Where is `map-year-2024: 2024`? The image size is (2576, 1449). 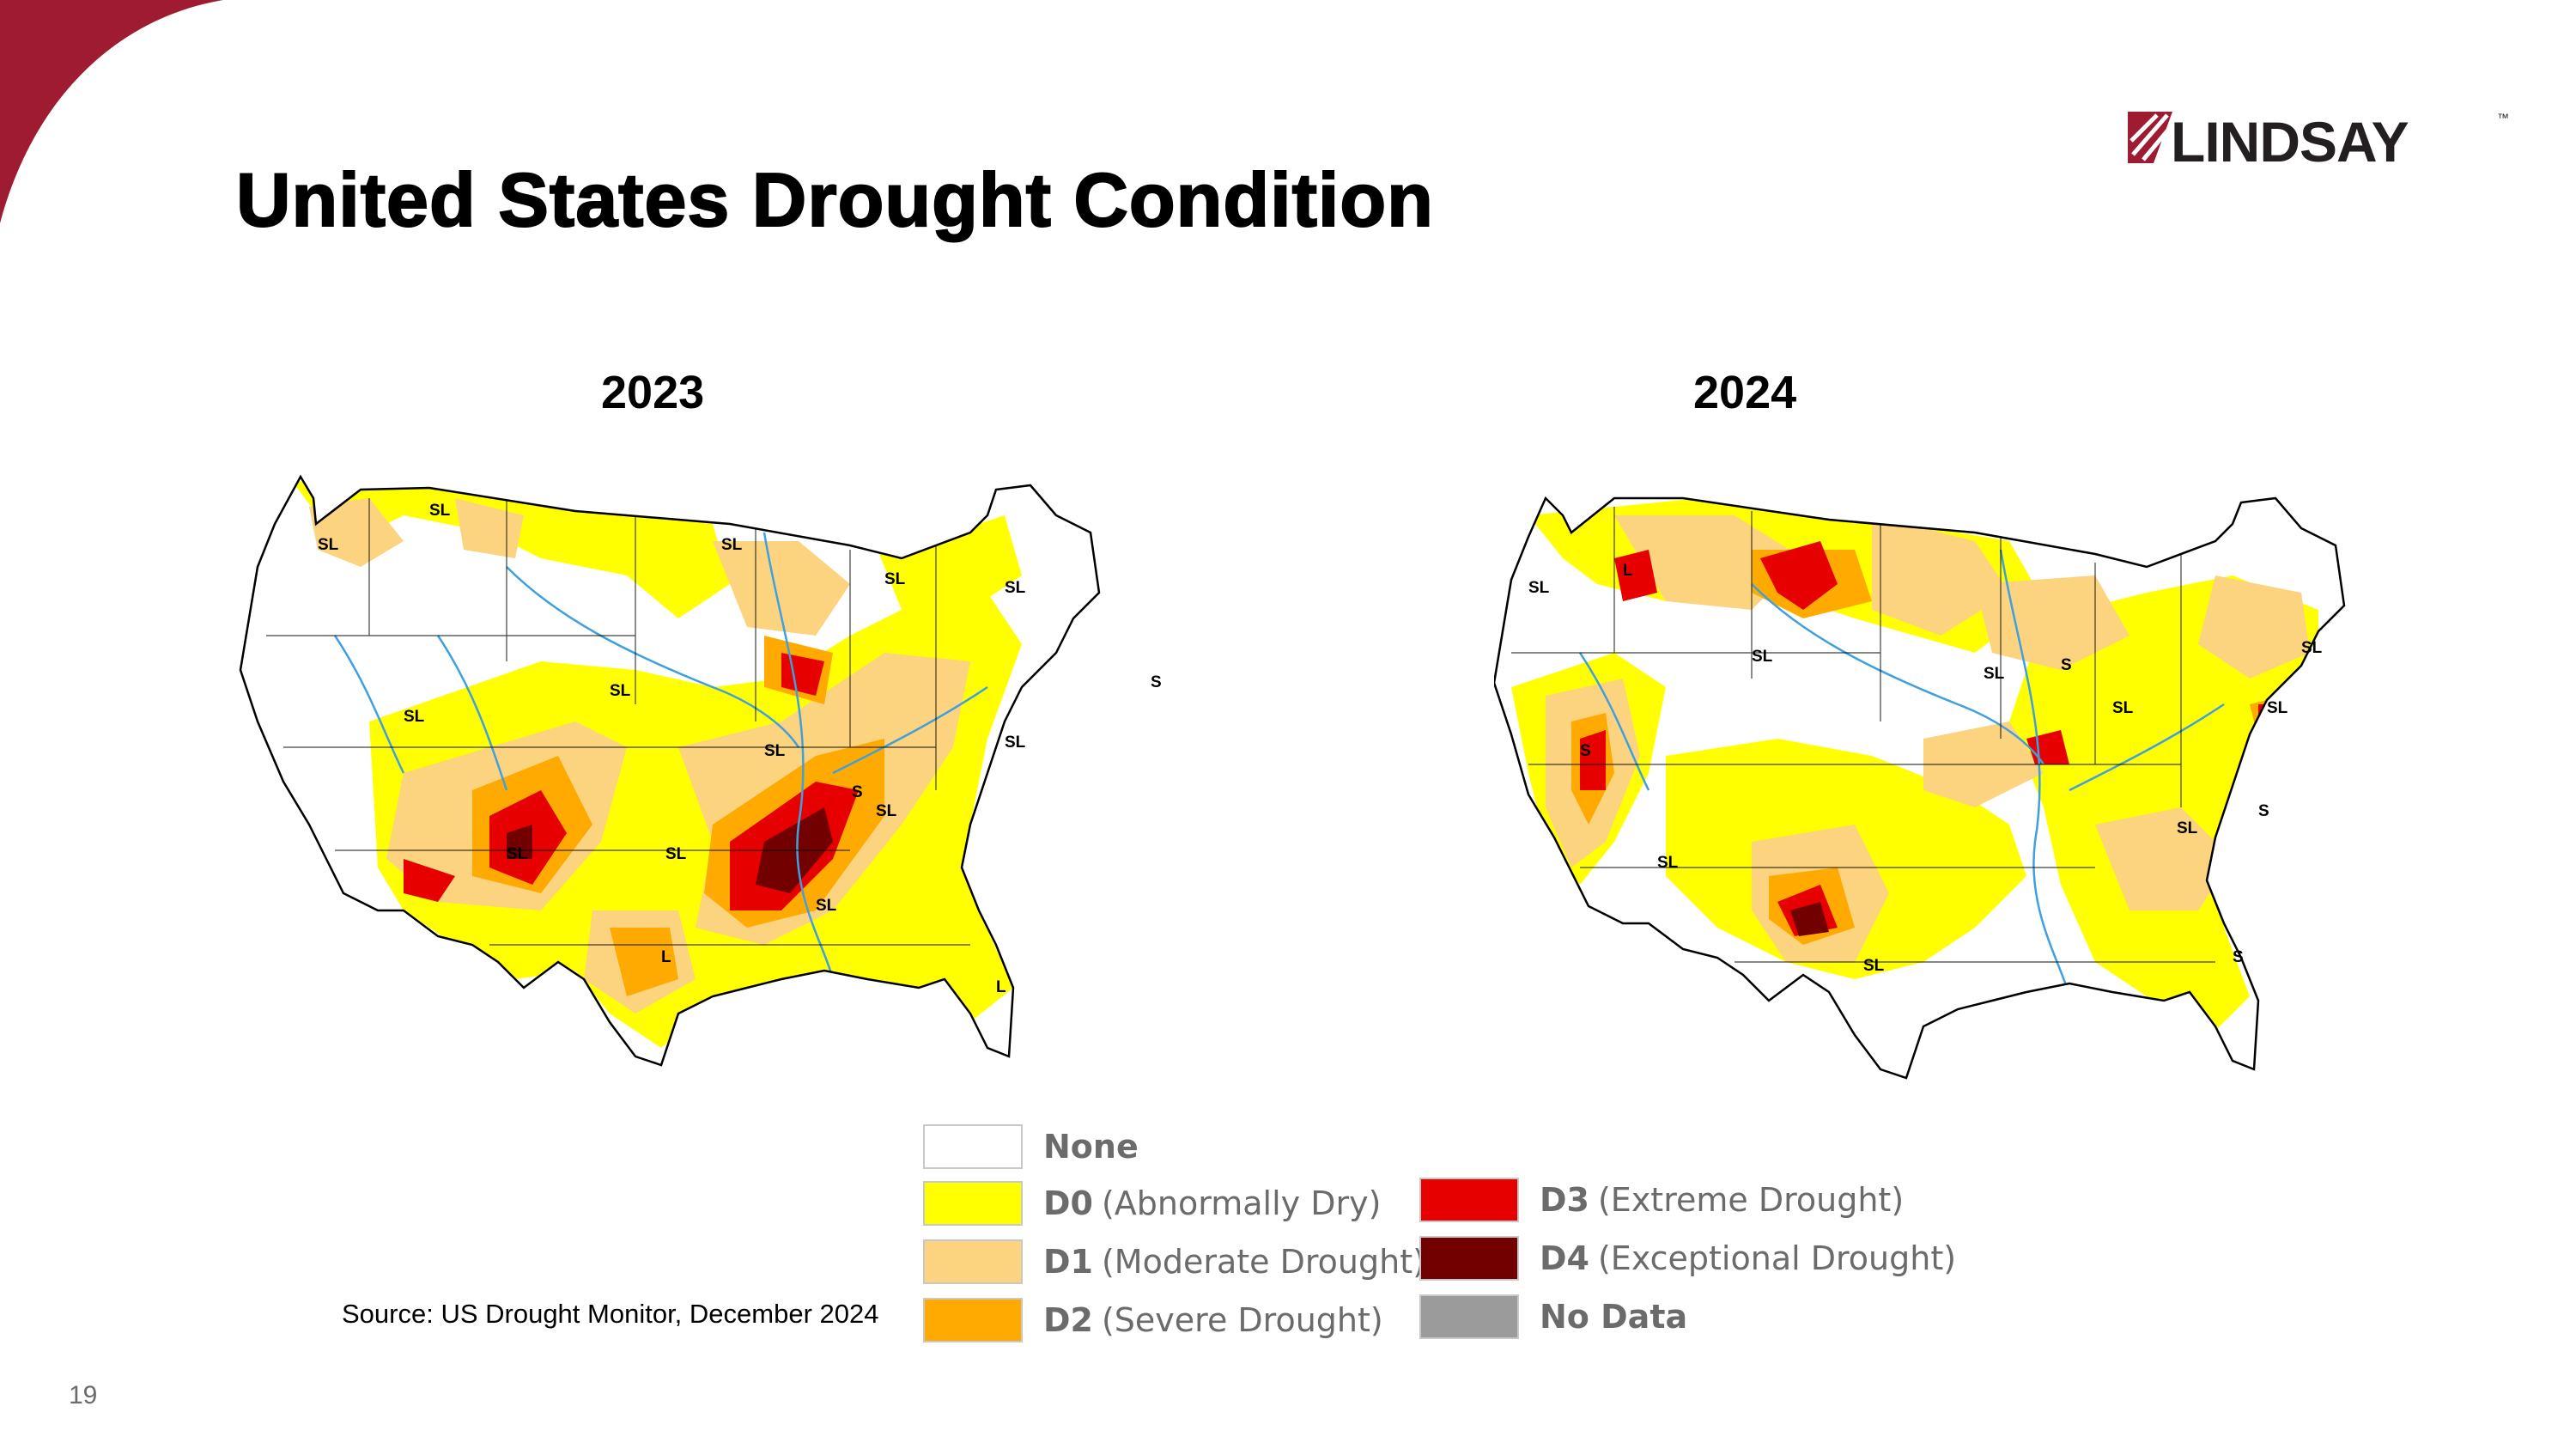 map-year-2024: 2024 is located at coordinates (1745, 392).